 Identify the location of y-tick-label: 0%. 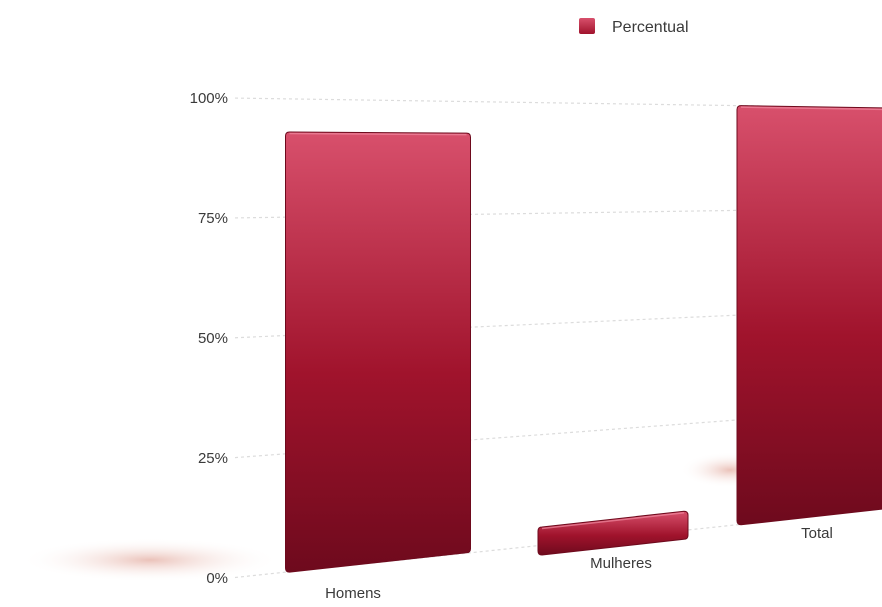
(217, 578).